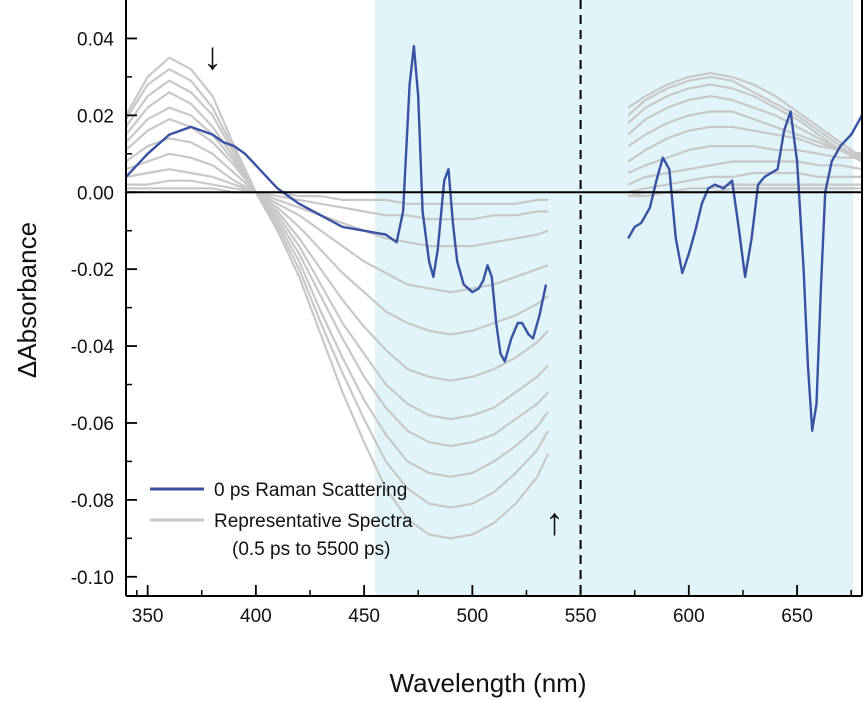  What do you see at coordinates (313, 521) in the screenshot?
I see `legend-label-representative: Representative Spectra` at bounding box center [313, 521].